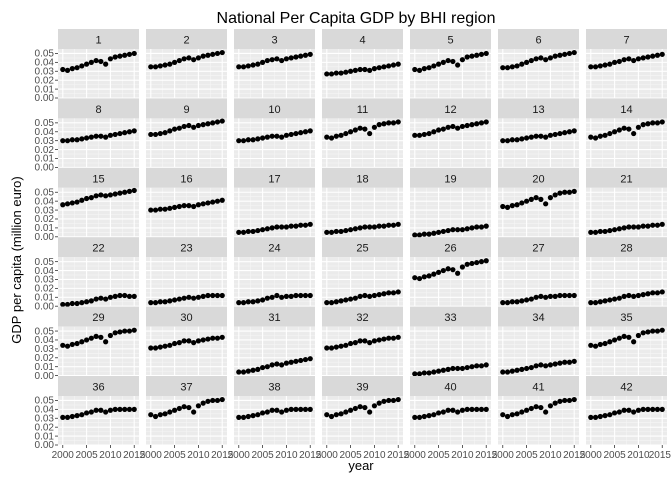  I want to click on y-tick-label: 0.01, so click(45, 367).